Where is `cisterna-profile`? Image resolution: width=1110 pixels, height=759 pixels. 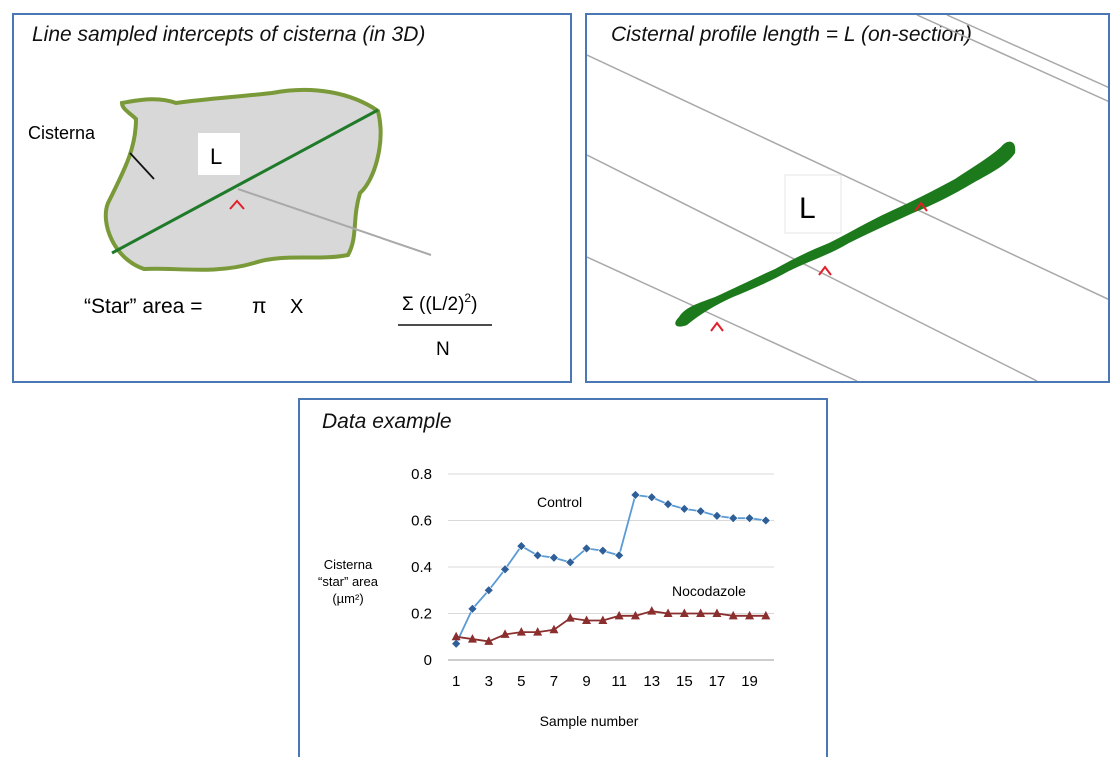 cisterna-profile is located at coordinates (845, 234).